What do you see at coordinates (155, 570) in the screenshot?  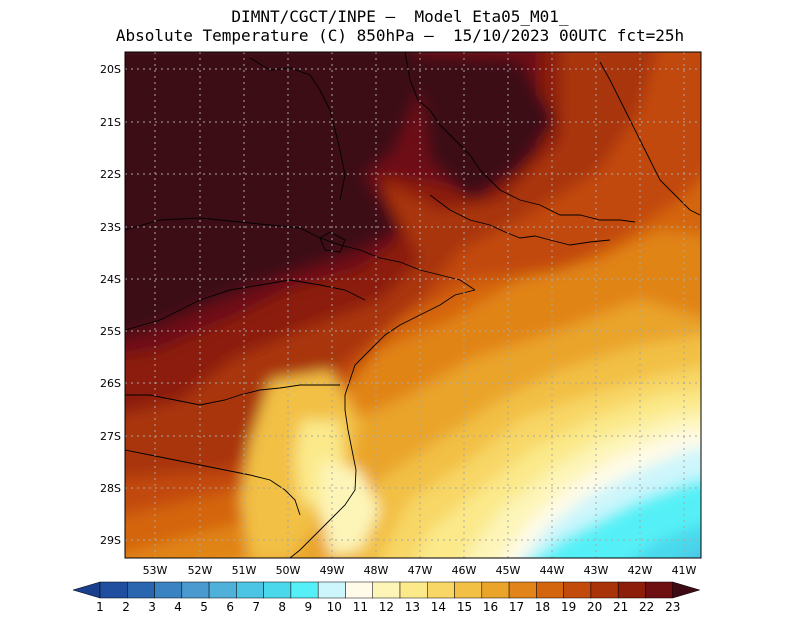 I see `lon-label: 53W` at bounding box center [155, 570].